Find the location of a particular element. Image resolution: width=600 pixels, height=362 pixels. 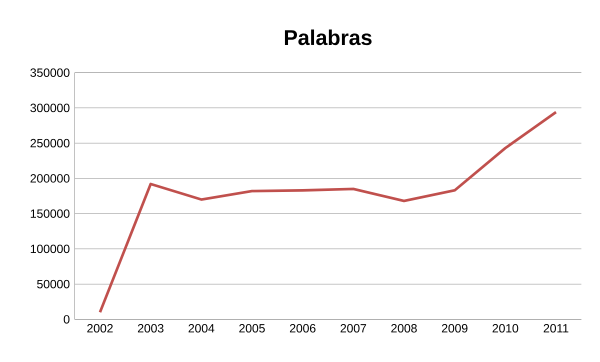

y-tick-label: 50000 is located at coordinates (53, 284).